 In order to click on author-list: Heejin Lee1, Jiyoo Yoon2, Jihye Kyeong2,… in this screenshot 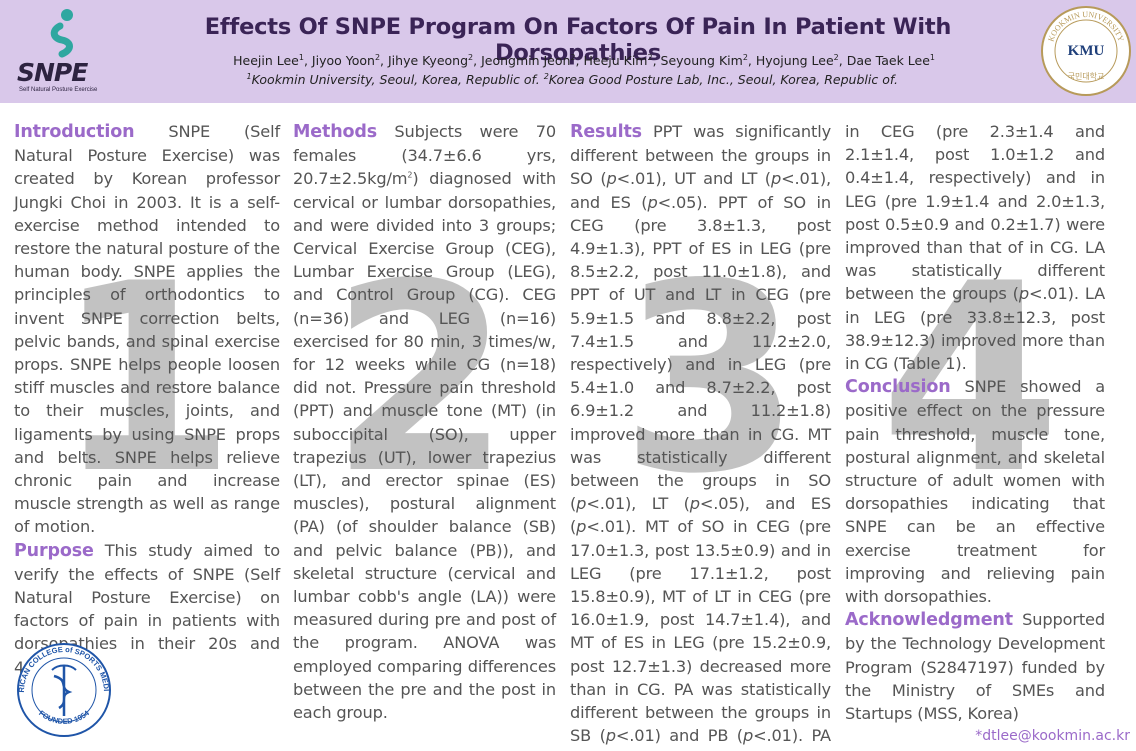, I will do `click(584, 60)`.